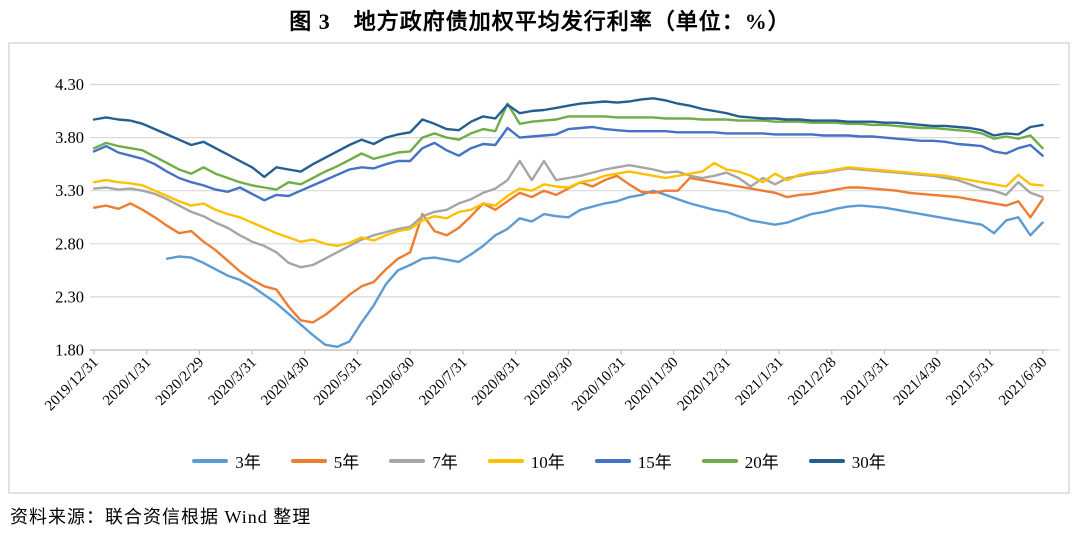 The image size is (1080, 535). What do you see at coordinates (549, 382) in the screenshot?
I see `x-axis-tick-label: 2020/9/30` at bounding box center [549, 382].